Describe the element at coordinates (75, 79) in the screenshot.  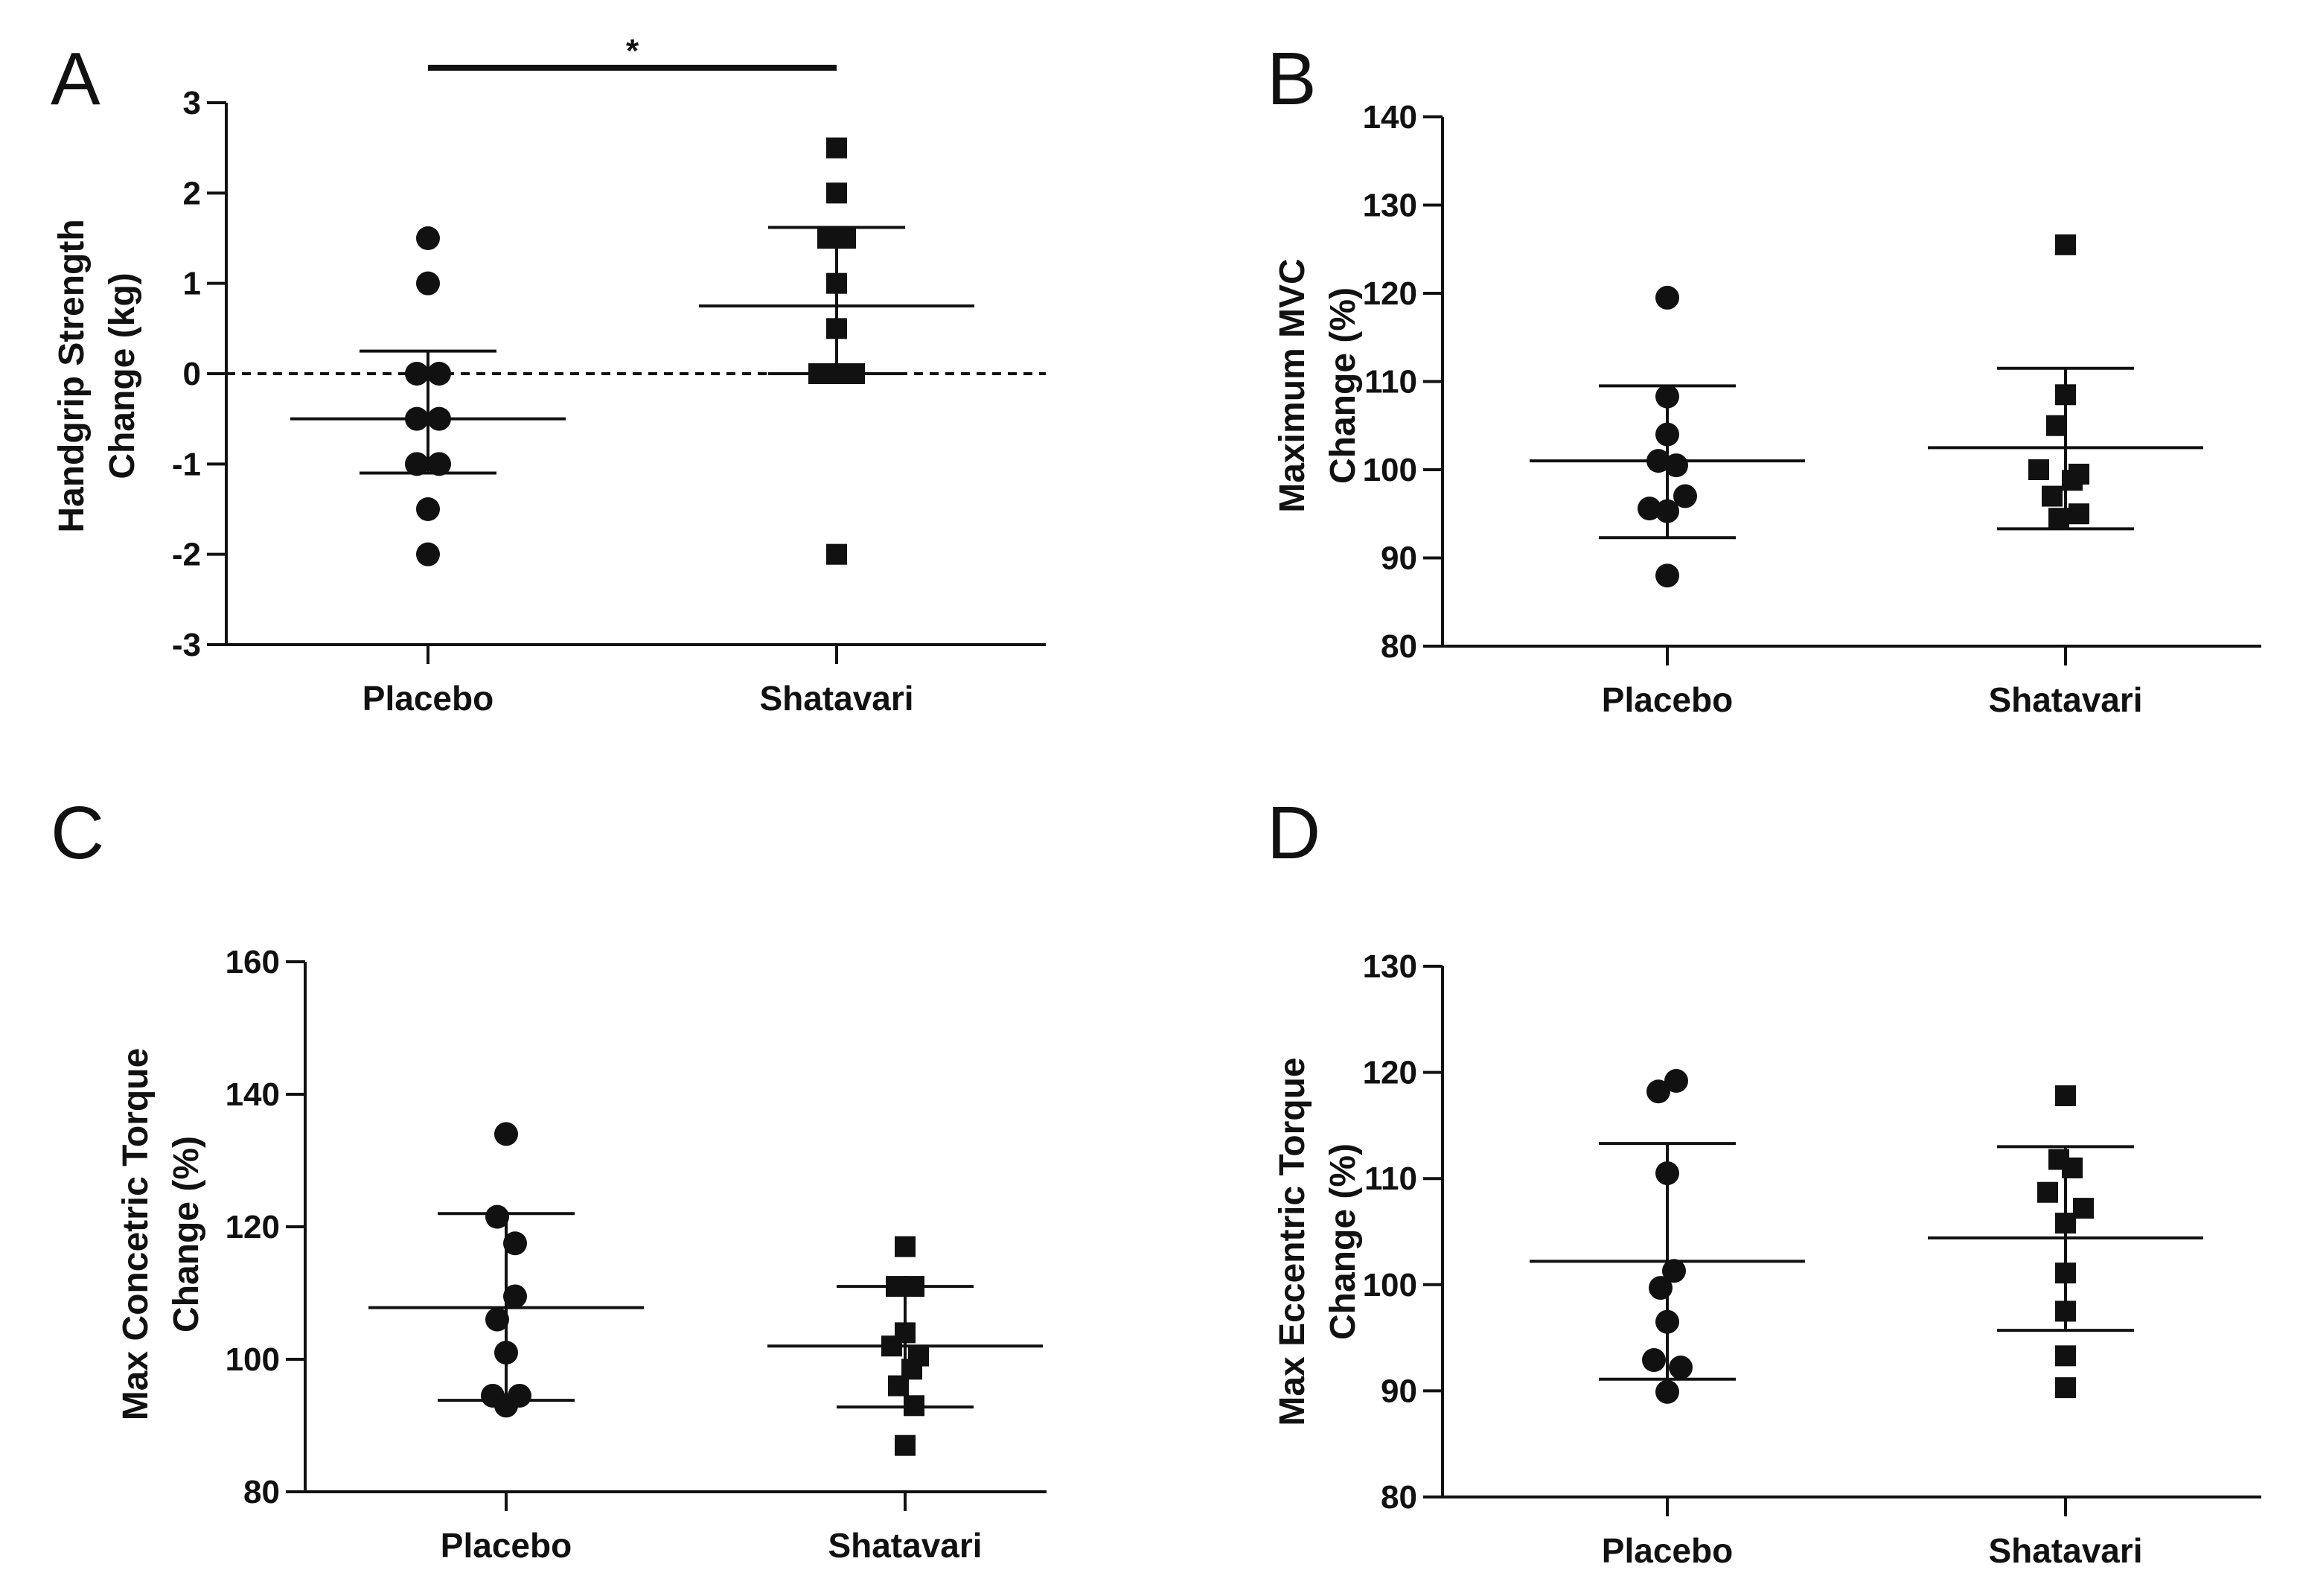
I see `panel-letter: A` at that location.